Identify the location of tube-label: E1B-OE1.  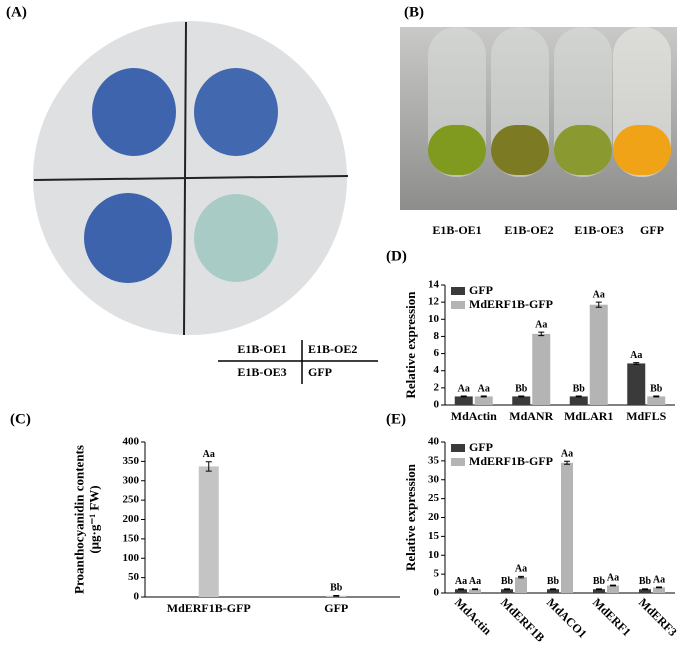
(456, 230).